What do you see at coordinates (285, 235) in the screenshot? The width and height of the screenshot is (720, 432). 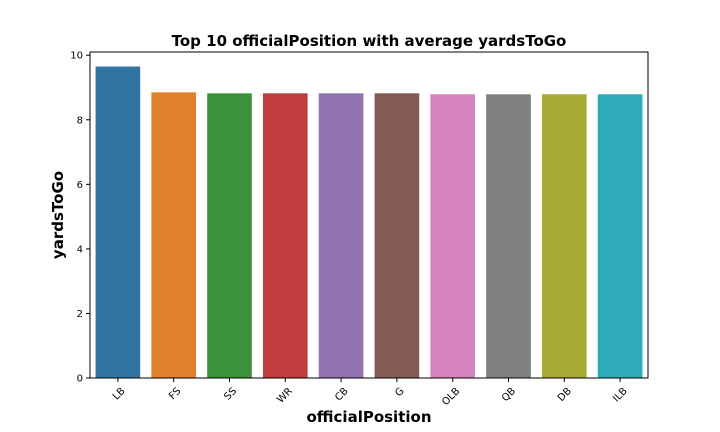 I see `bar-wr` at bounding box center [285, 235].